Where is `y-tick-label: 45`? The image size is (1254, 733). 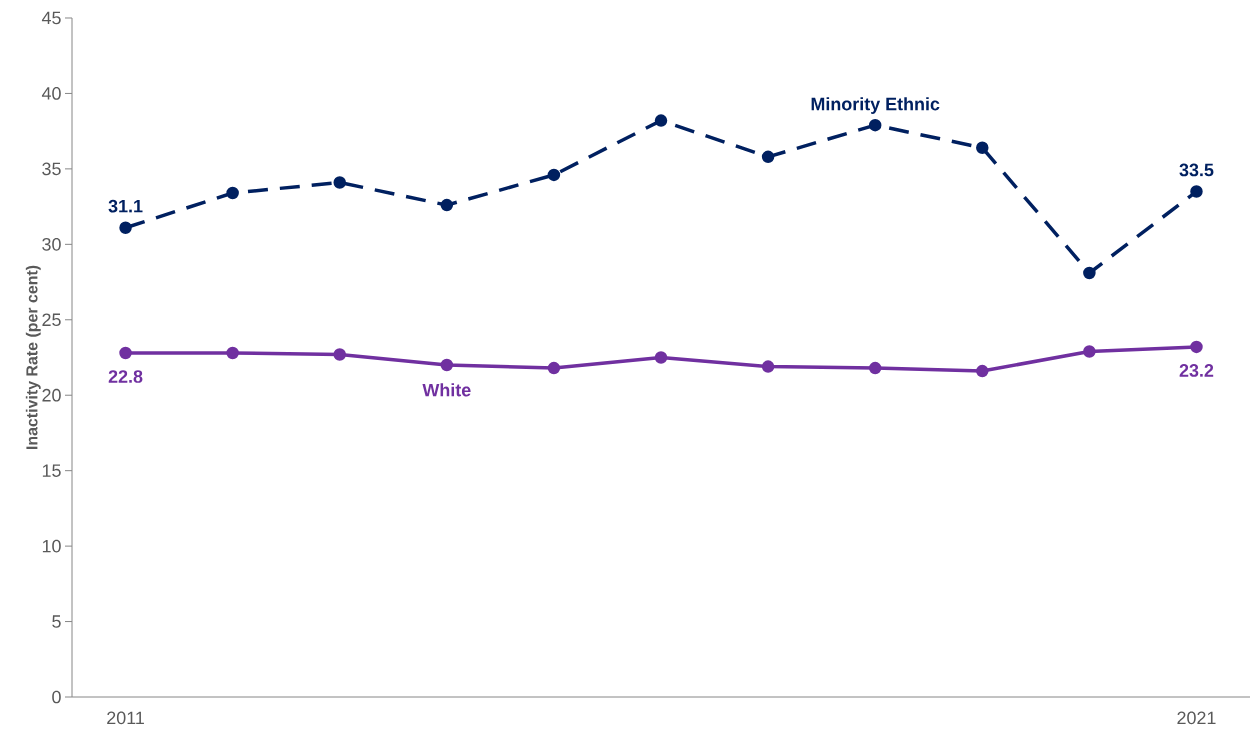 y-tick-label: 45 is located at coordinates (51, 18).